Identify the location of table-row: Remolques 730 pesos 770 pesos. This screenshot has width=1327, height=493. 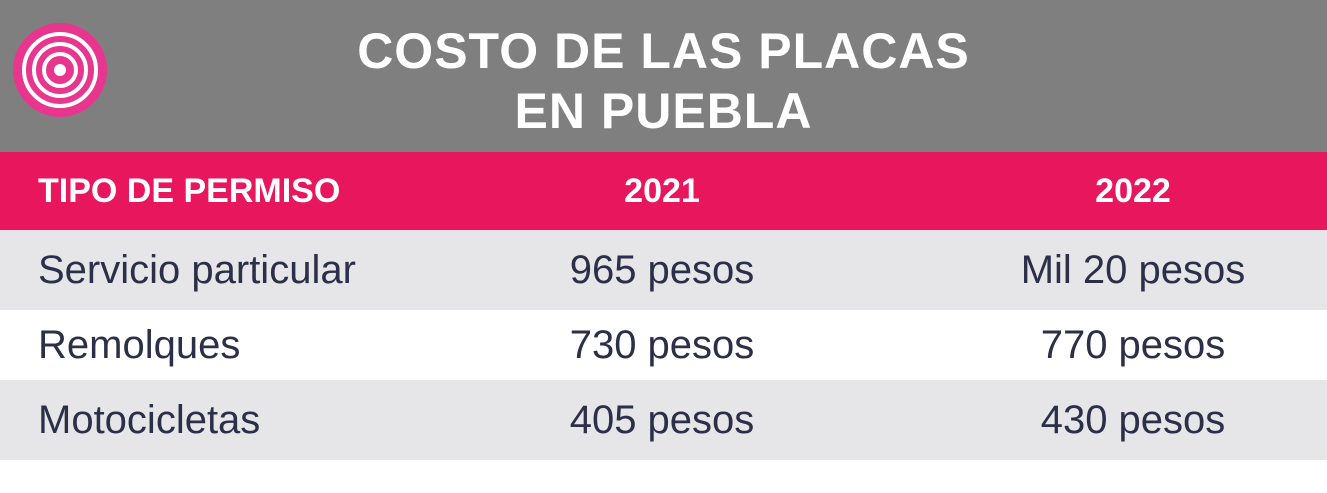
(663, 345).